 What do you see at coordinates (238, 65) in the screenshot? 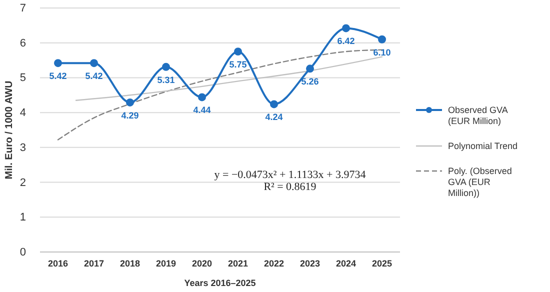
I see `data-label: 5.75` at bounding box center [238, 65].